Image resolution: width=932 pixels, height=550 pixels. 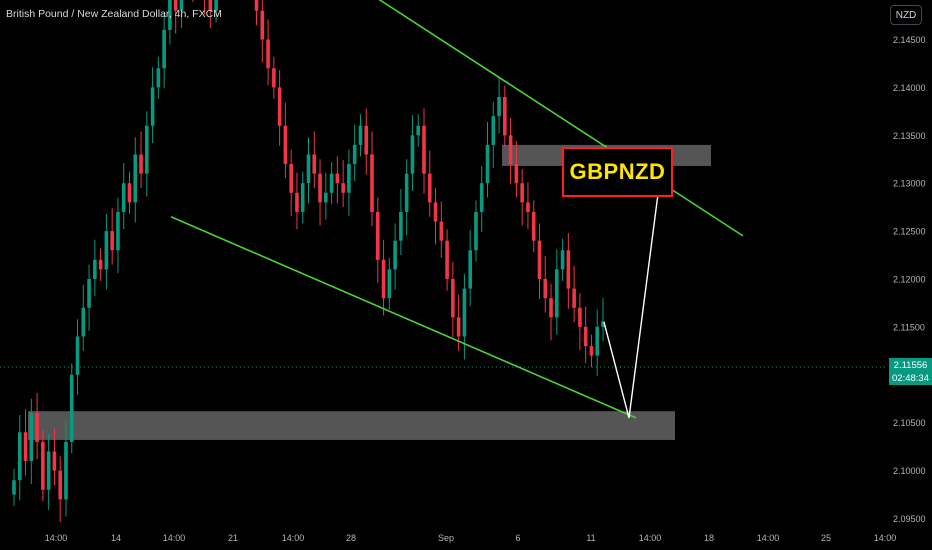 What do you see at coordinates (910, 378) in the screenshot?
I see `bar-countdown: 02:48:34` at bounding box center [910, 378].